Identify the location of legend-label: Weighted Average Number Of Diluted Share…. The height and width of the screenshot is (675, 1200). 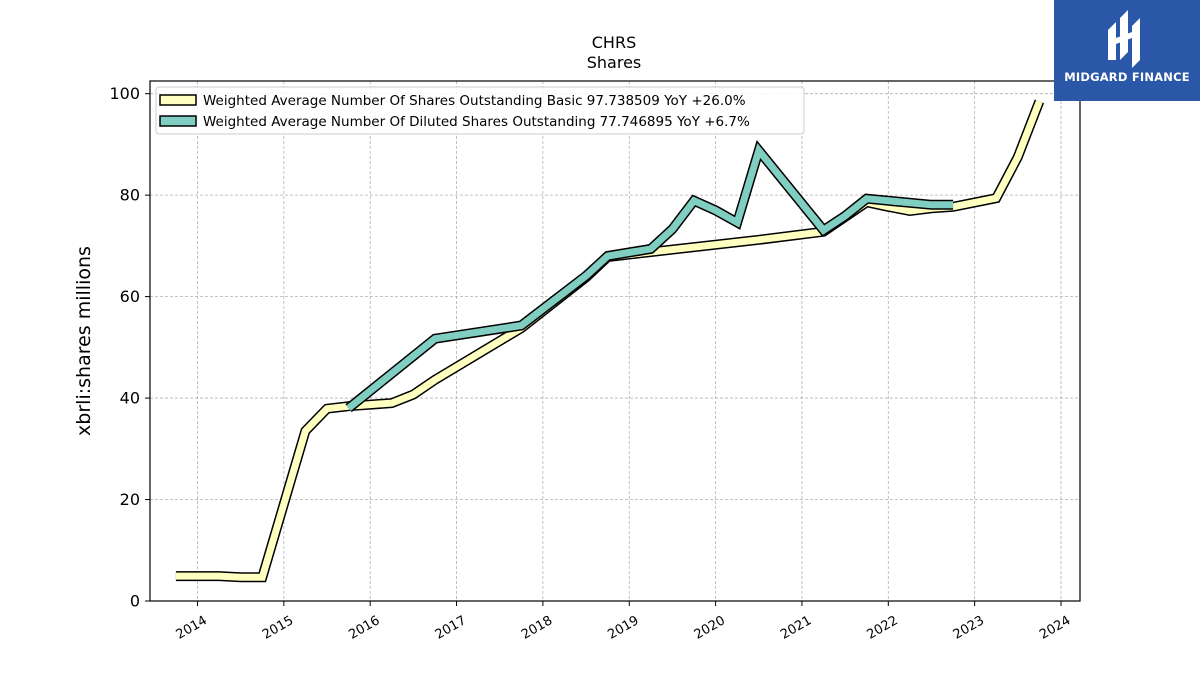
(476, 122).